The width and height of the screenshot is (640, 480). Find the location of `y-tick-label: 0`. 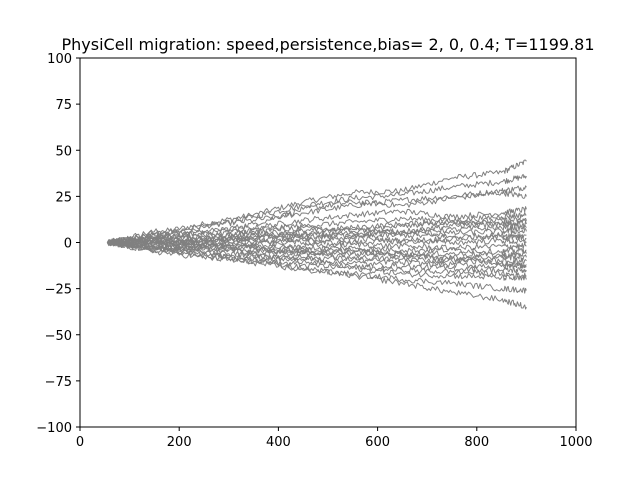

y-tick-label: 0 is located at coordinates (68, 244).